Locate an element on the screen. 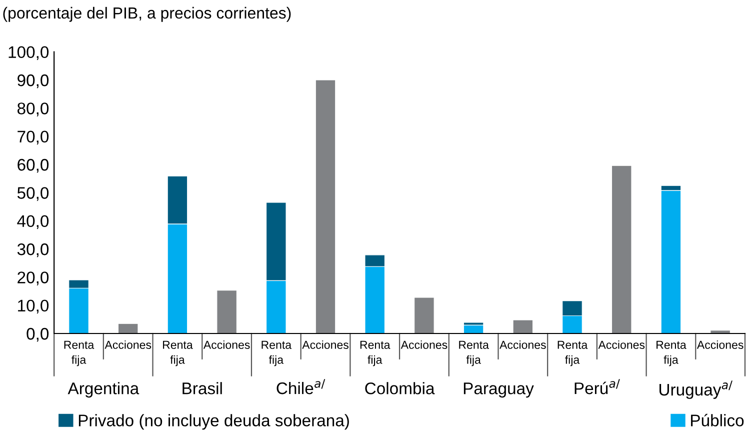  y-tick-label: 40,0 is located at coordinates (33, 222).